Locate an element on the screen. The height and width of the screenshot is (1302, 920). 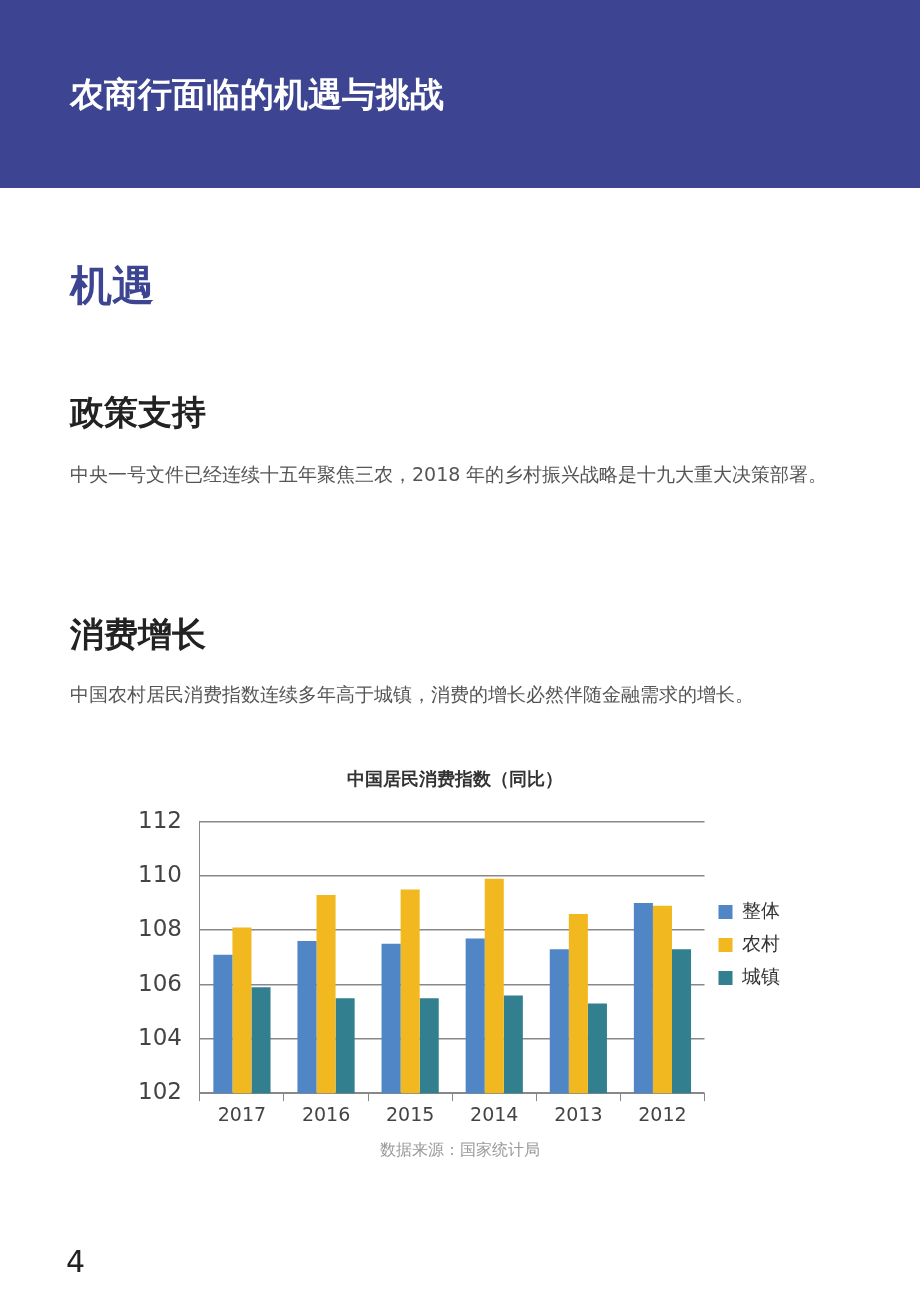
x-tick-label: 2016 is located at coordinates (326, 1113).